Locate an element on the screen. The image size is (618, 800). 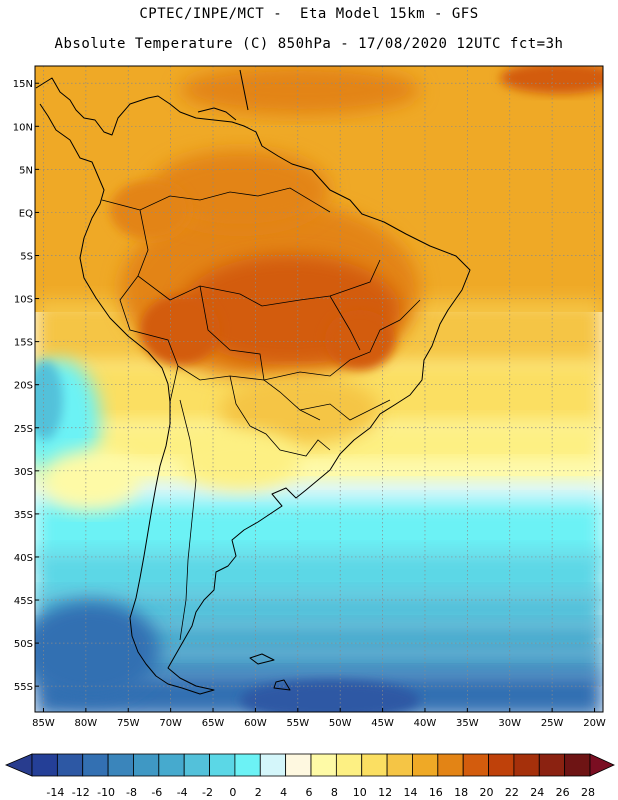
lat-label: 10S is located at coordinates (23, 300).